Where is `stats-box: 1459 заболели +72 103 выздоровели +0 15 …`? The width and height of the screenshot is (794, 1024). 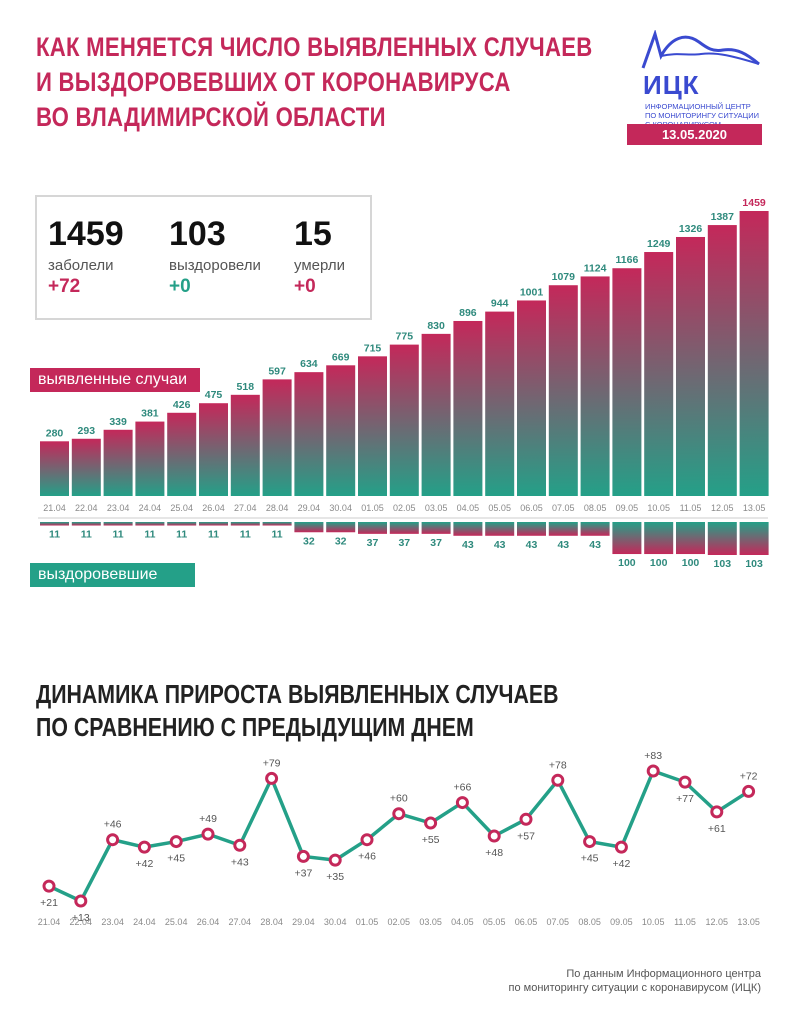
stats-box: 1459 заболели +72 103 выздоровели +0 15 … is located at coordinates (203, 257).